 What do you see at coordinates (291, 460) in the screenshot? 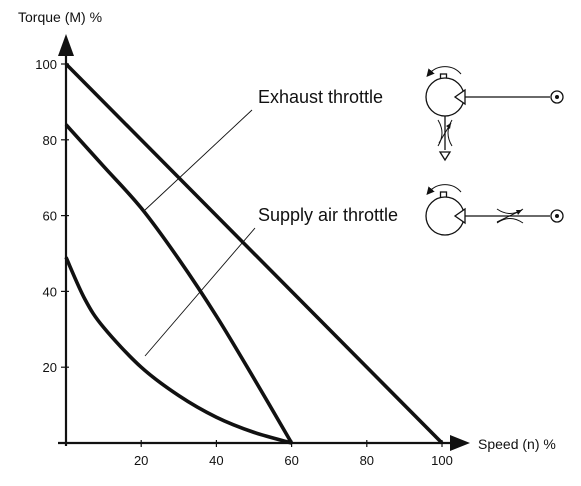
I see `x-tick-label: 60` at bounding box center [291, 460].